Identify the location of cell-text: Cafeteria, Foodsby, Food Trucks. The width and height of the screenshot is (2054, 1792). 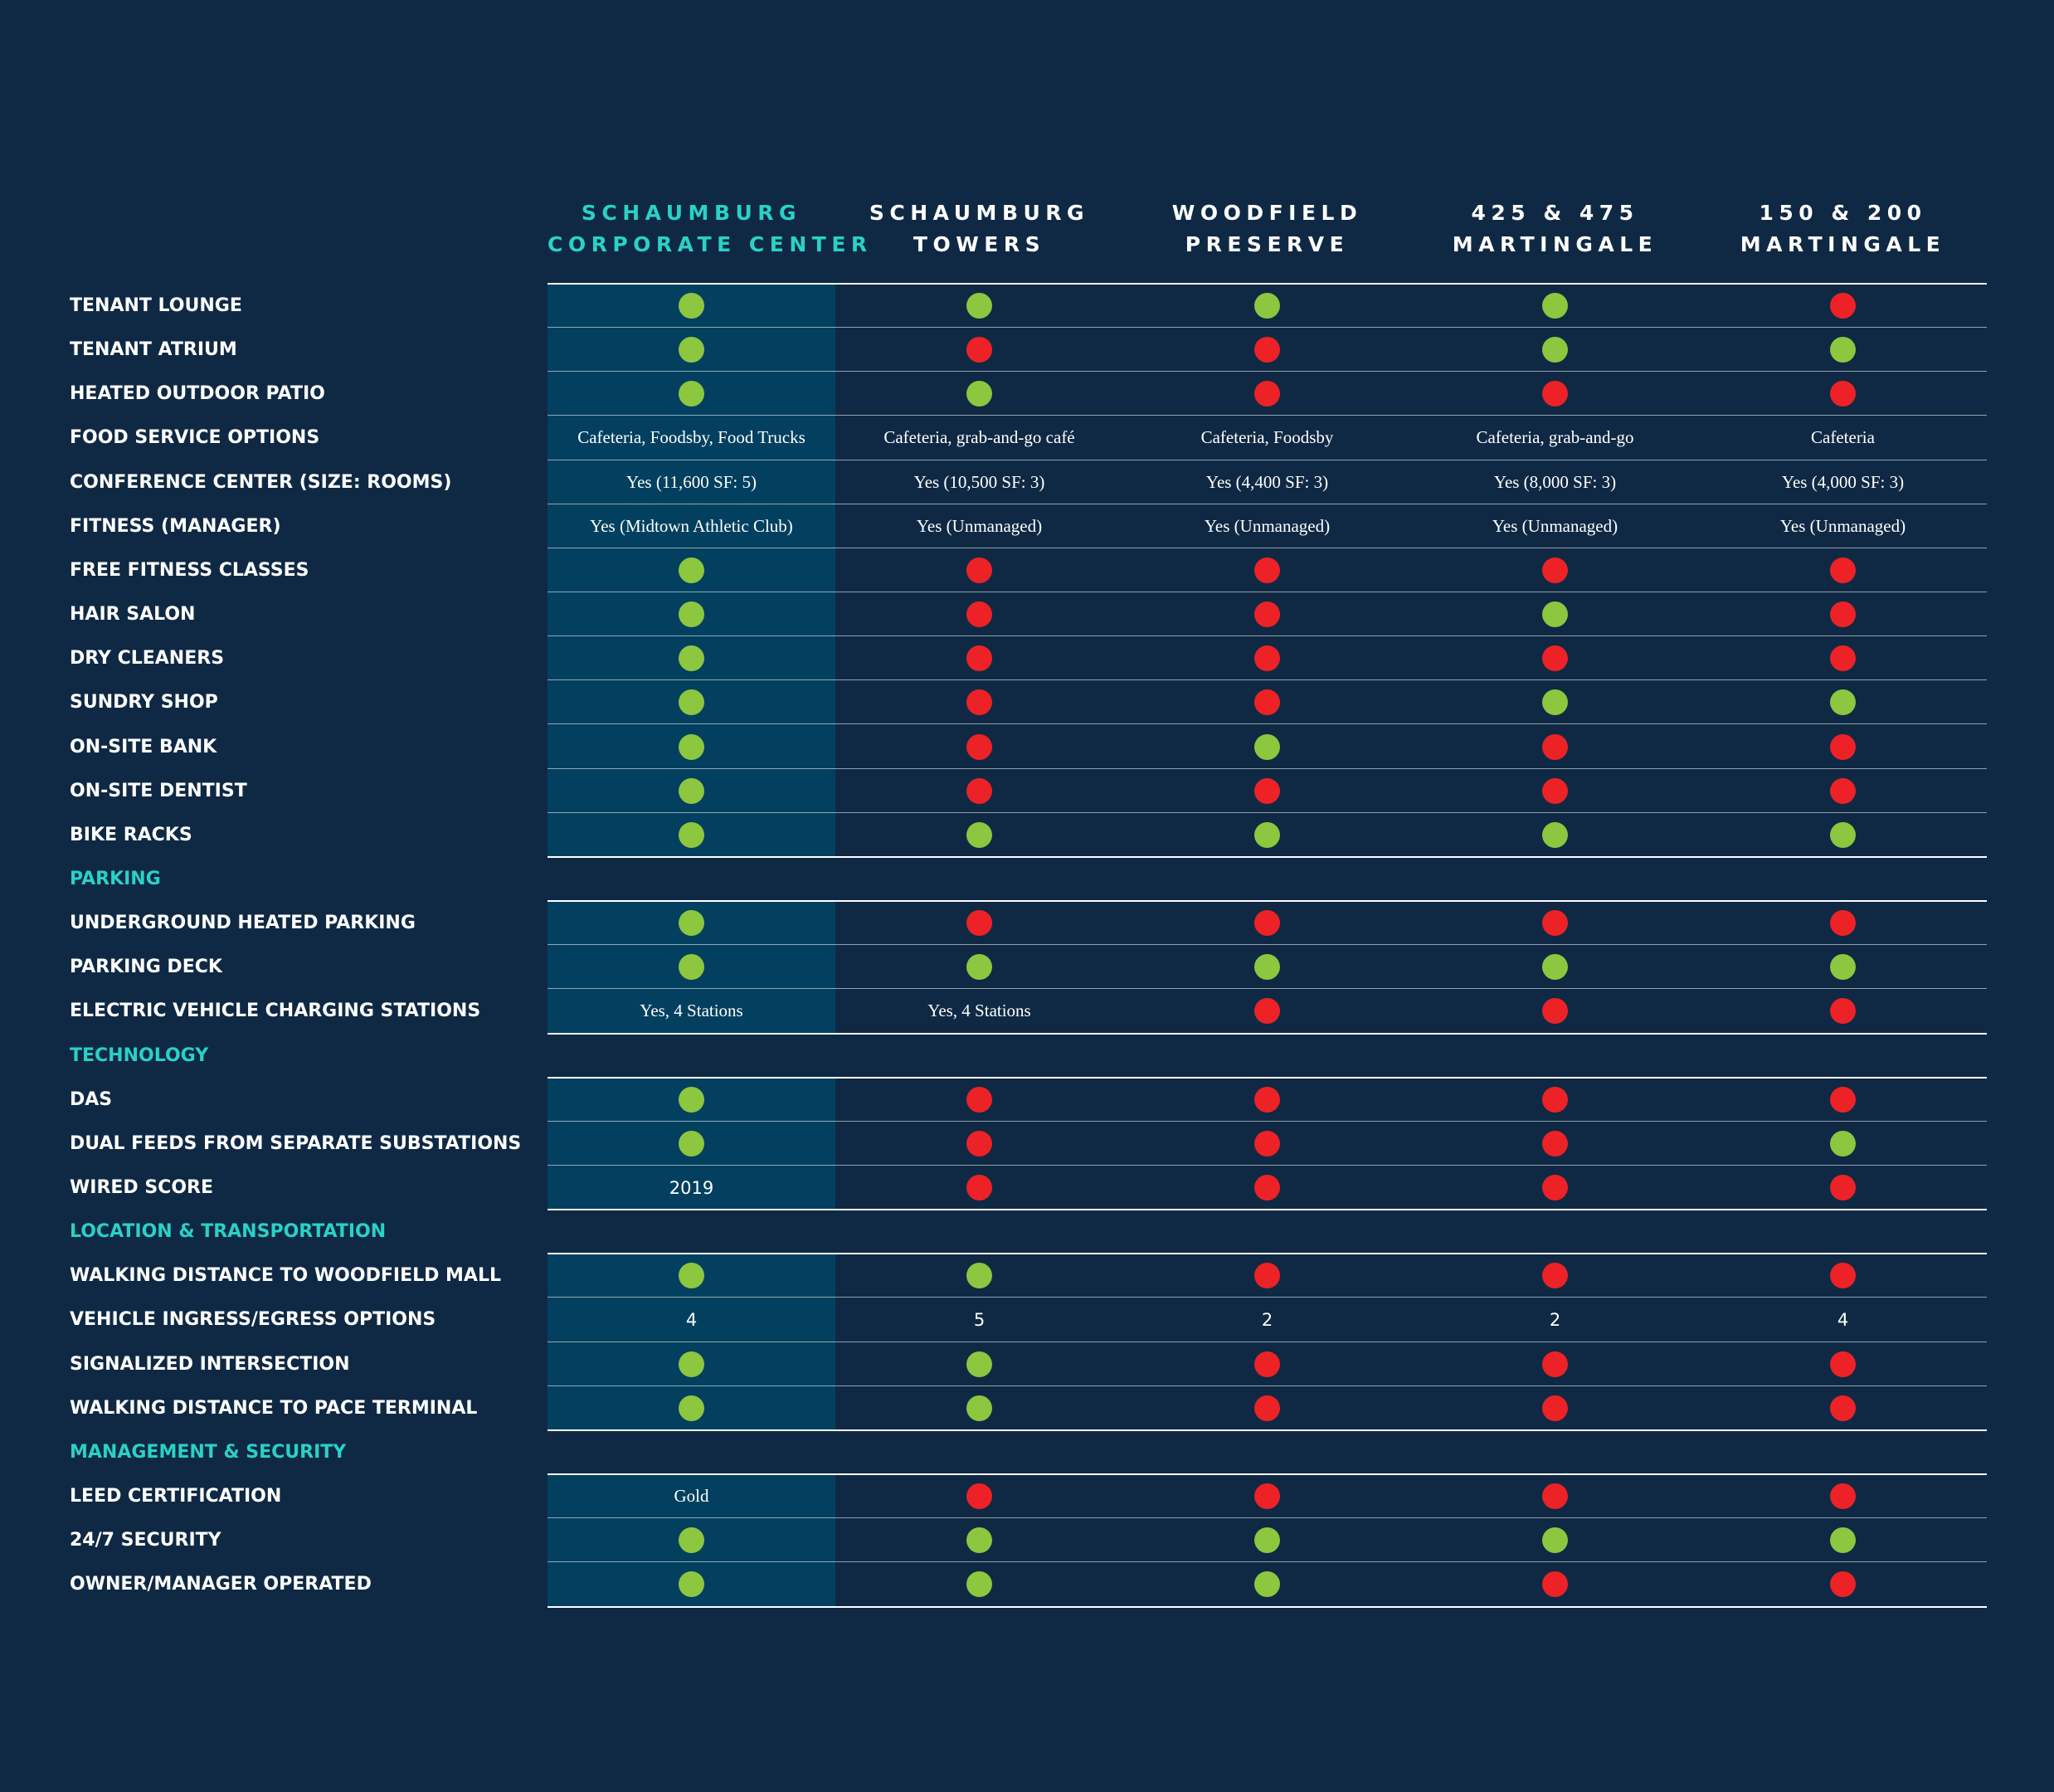
(691, 437).